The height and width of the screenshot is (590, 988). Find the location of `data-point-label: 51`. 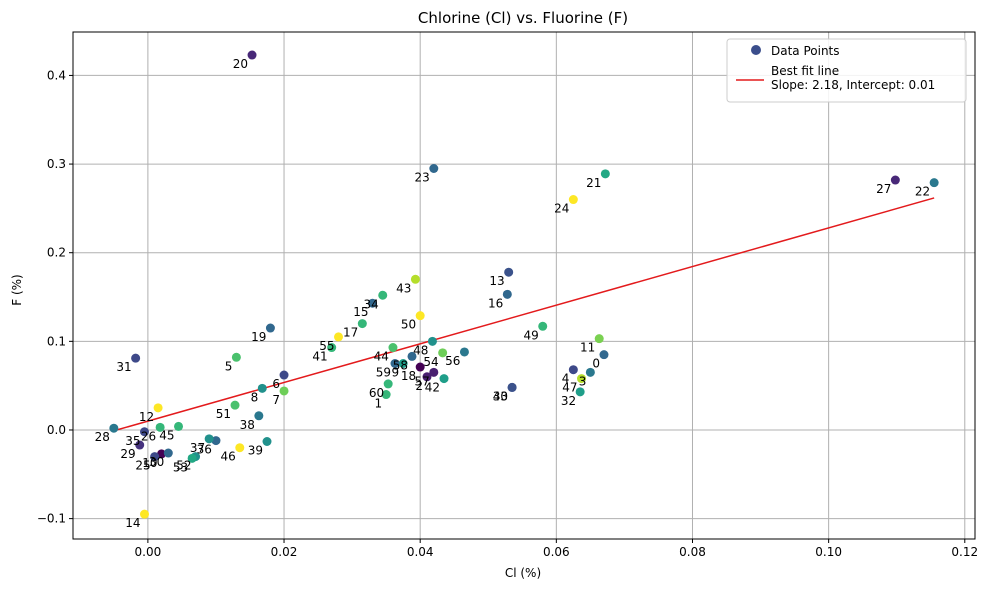

data-point-label: 51 is located at coordinates (223, 414).